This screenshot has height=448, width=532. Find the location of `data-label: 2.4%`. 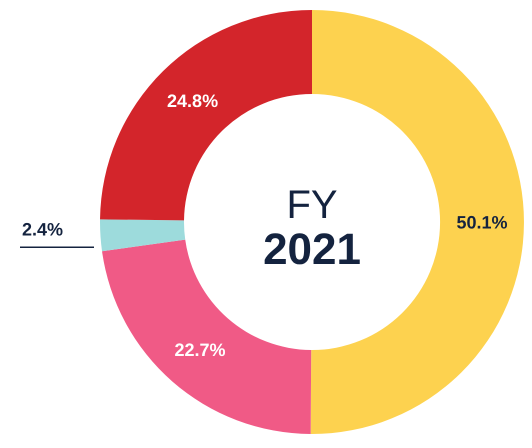

data-label: 2.4% is located at coordinates (43, 229).